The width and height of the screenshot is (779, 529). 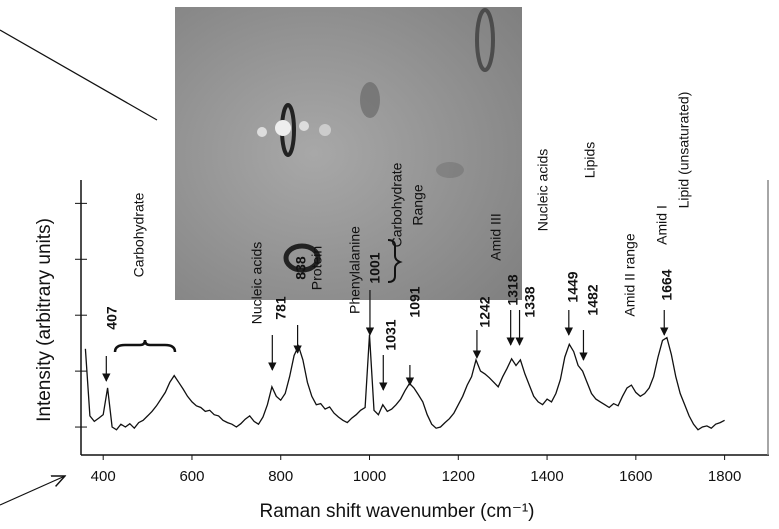 What do you see at coordinates (662, 225) in the screenshot?
I see `annotation: Amid I` at bounding box center [662, 225].